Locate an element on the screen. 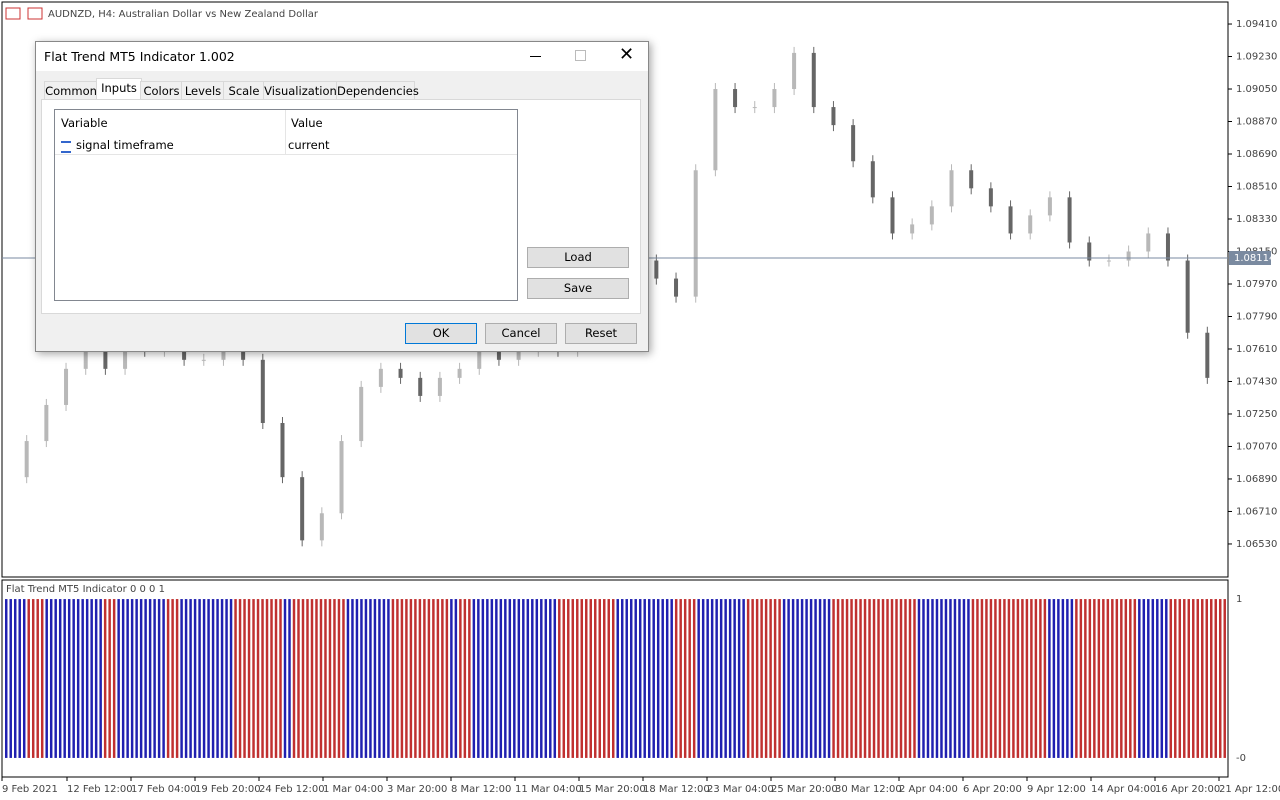 Image resolution: width=1280 pixels, height=800 pixels. tab: Dependencies is located at coordinates (377, 90).